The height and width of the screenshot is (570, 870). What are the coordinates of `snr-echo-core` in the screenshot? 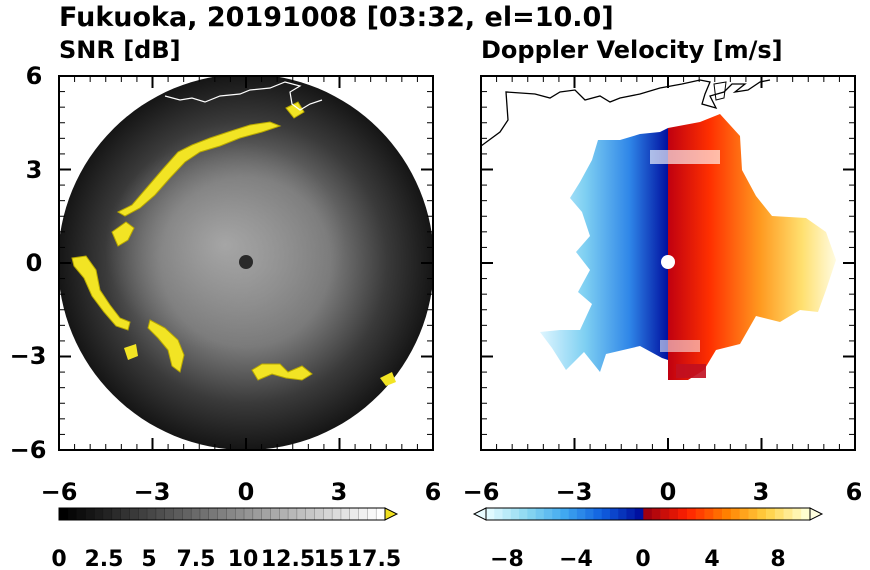 It's located at (225, 245).